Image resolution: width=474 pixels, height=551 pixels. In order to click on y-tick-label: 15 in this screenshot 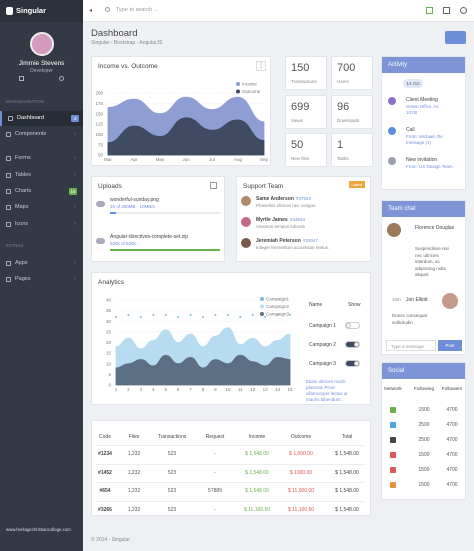, I will do `click(109, 353)`.